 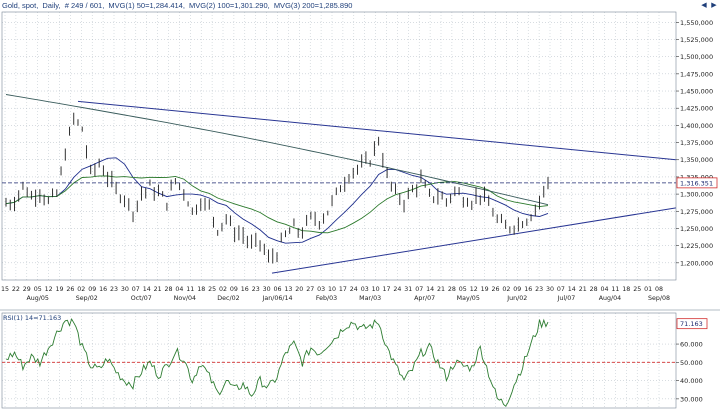 I want to click on day-tick-label: 11, so click(x=615, y=289).